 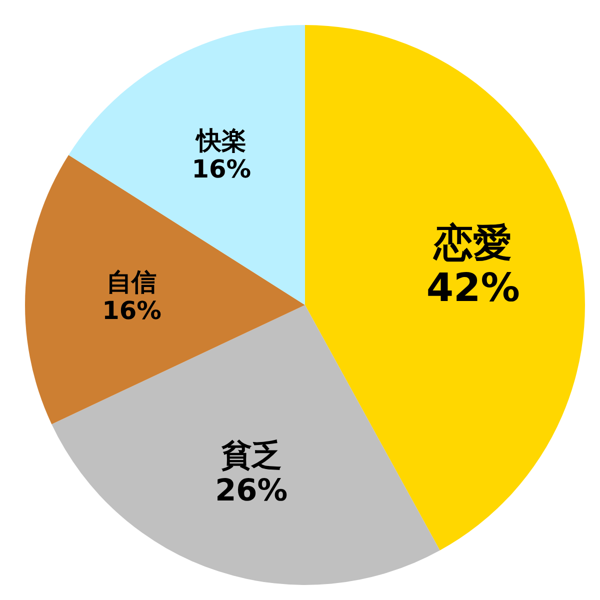 I want to click on slice-label: 自信, so click(x=131, y=281).